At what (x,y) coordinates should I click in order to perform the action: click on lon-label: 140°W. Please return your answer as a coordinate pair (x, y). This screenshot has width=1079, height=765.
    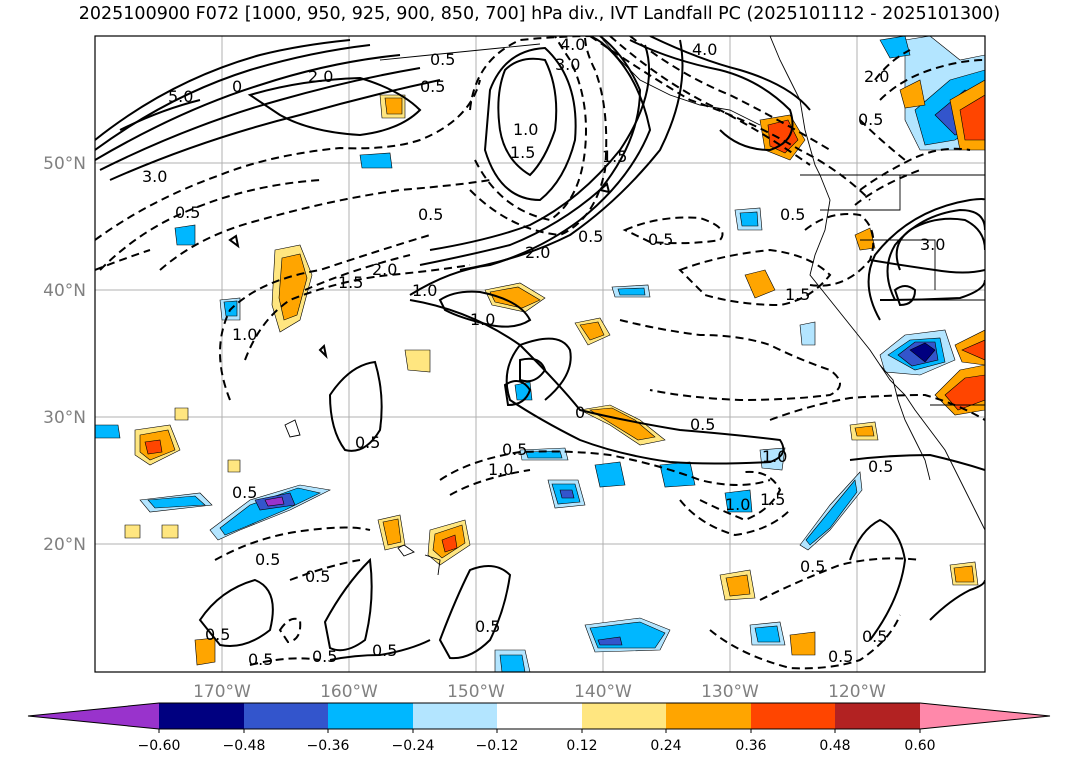
    Looking at the image, I should click on (603, 692).